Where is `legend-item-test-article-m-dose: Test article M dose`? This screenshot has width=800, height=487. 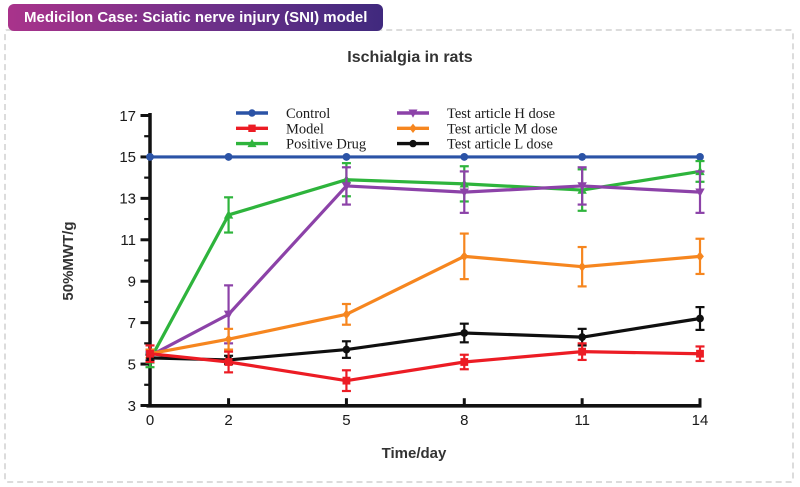
legend-item-test-article-m-dose: Test article M dose is located at coordinates (477, 129).